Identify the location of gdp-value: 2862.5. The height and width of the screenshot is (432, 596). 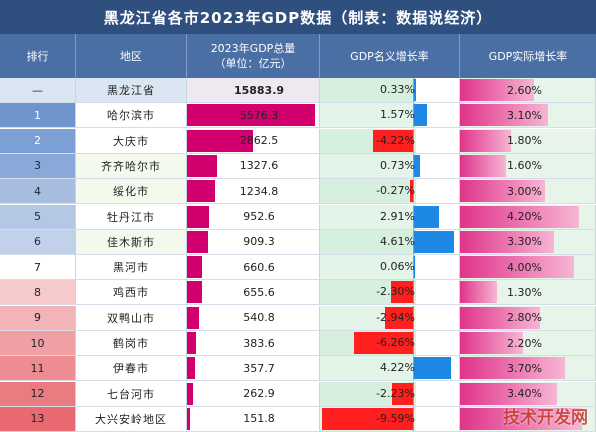
(259, 141).